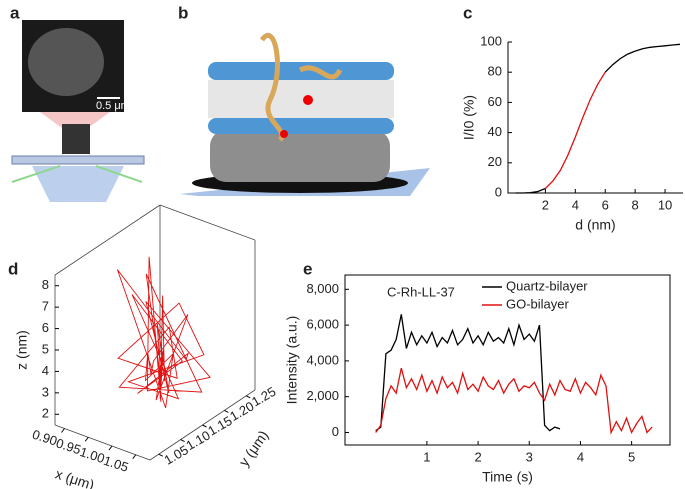 The width and height of the screenshot is (685, 489). I want to click on axes, so click(595, 118).